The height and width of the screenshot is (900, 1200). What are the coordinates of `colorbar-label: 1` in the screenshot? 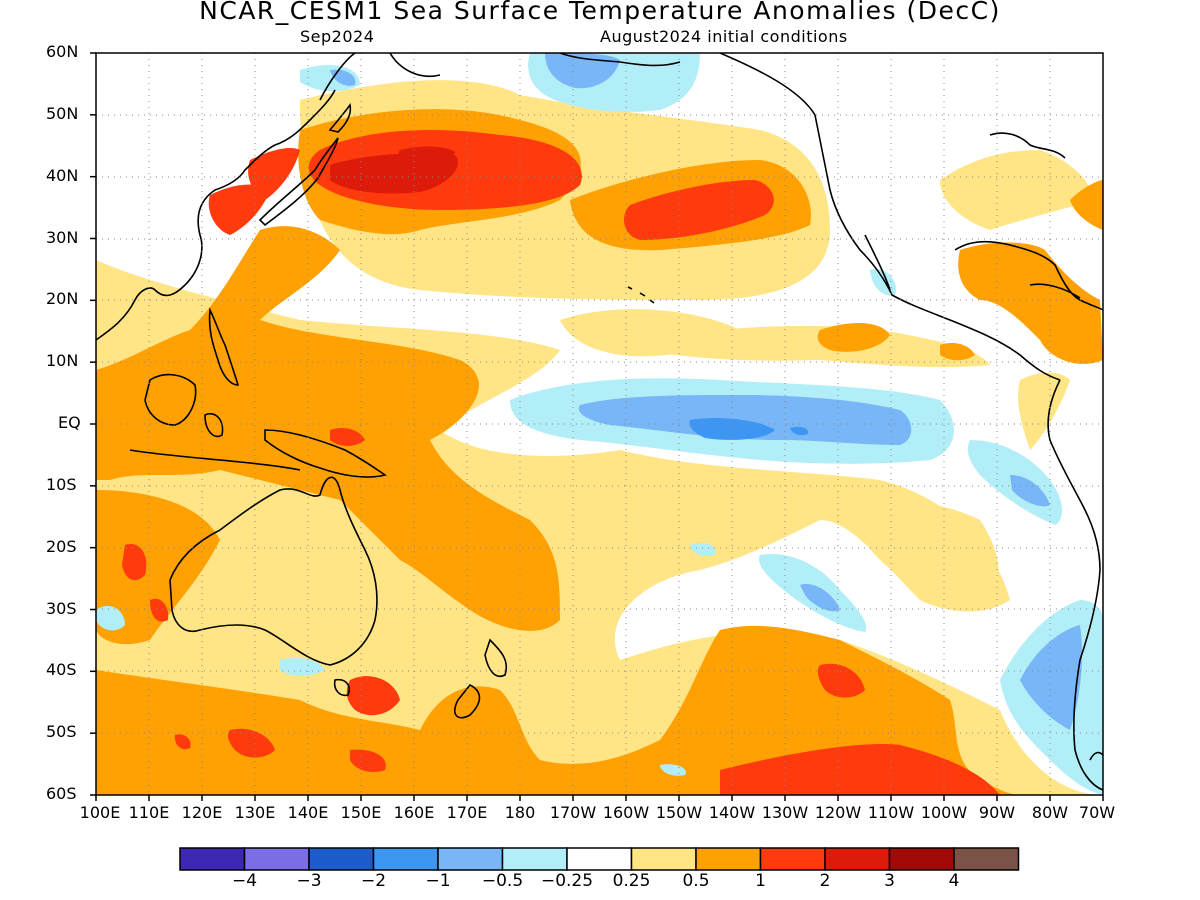 It's located at (760, 881).